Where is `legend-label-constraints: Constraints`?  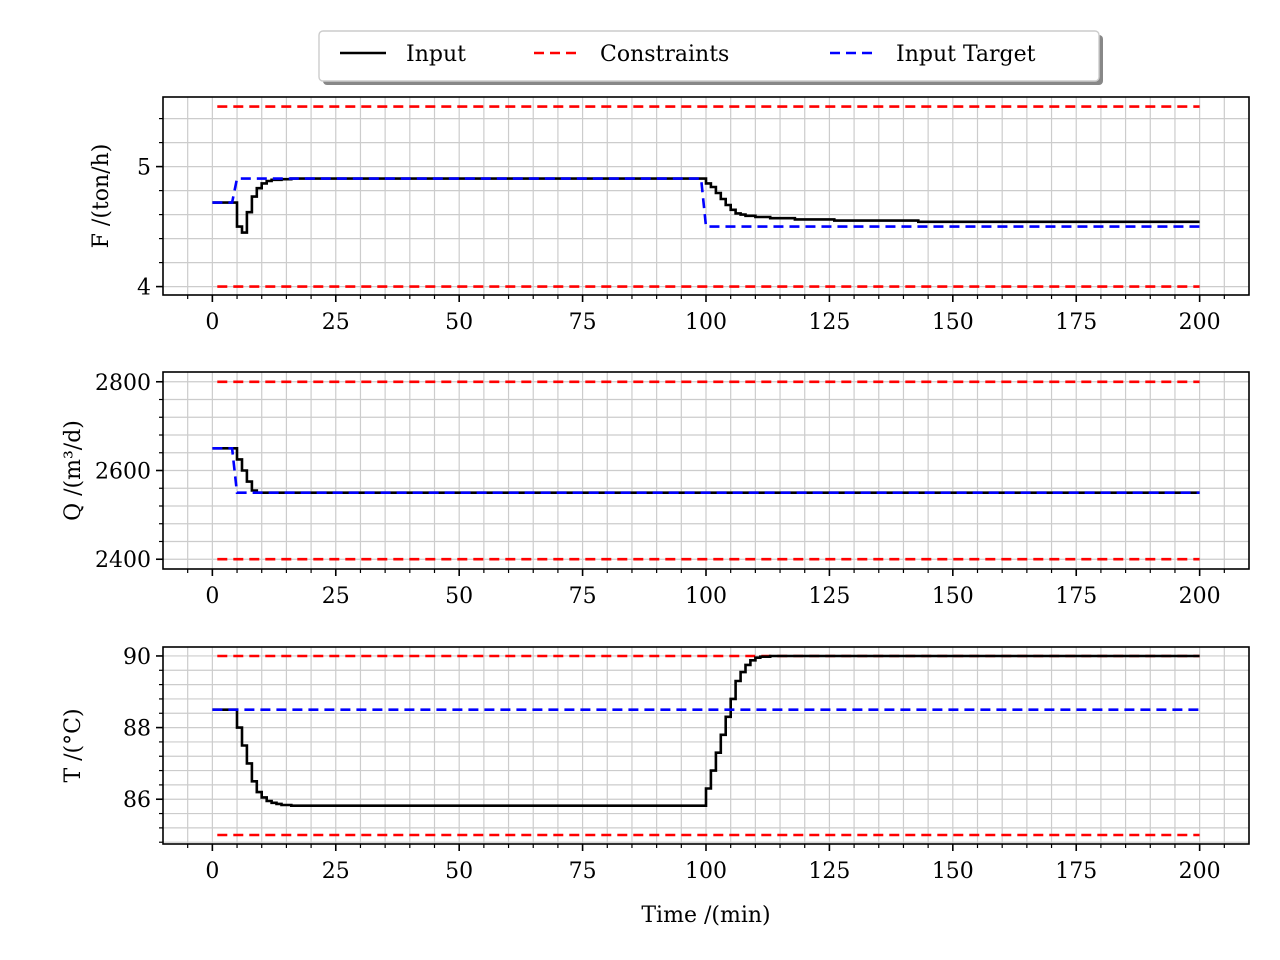
legend-label-constraints: Constraints is located at coordinates (664, 54).